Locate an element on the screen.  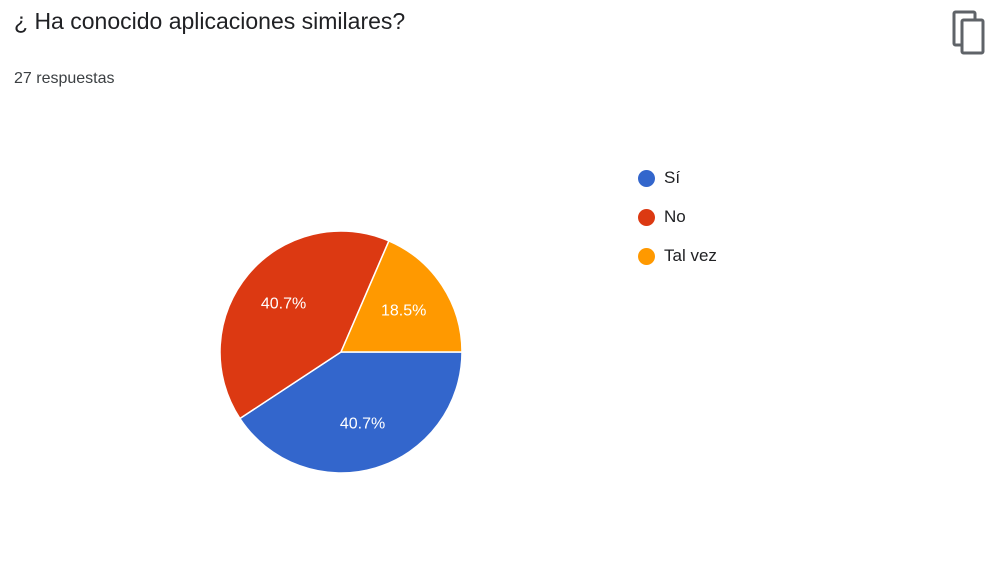
legend-label: No is located at coordinates (675, 216).